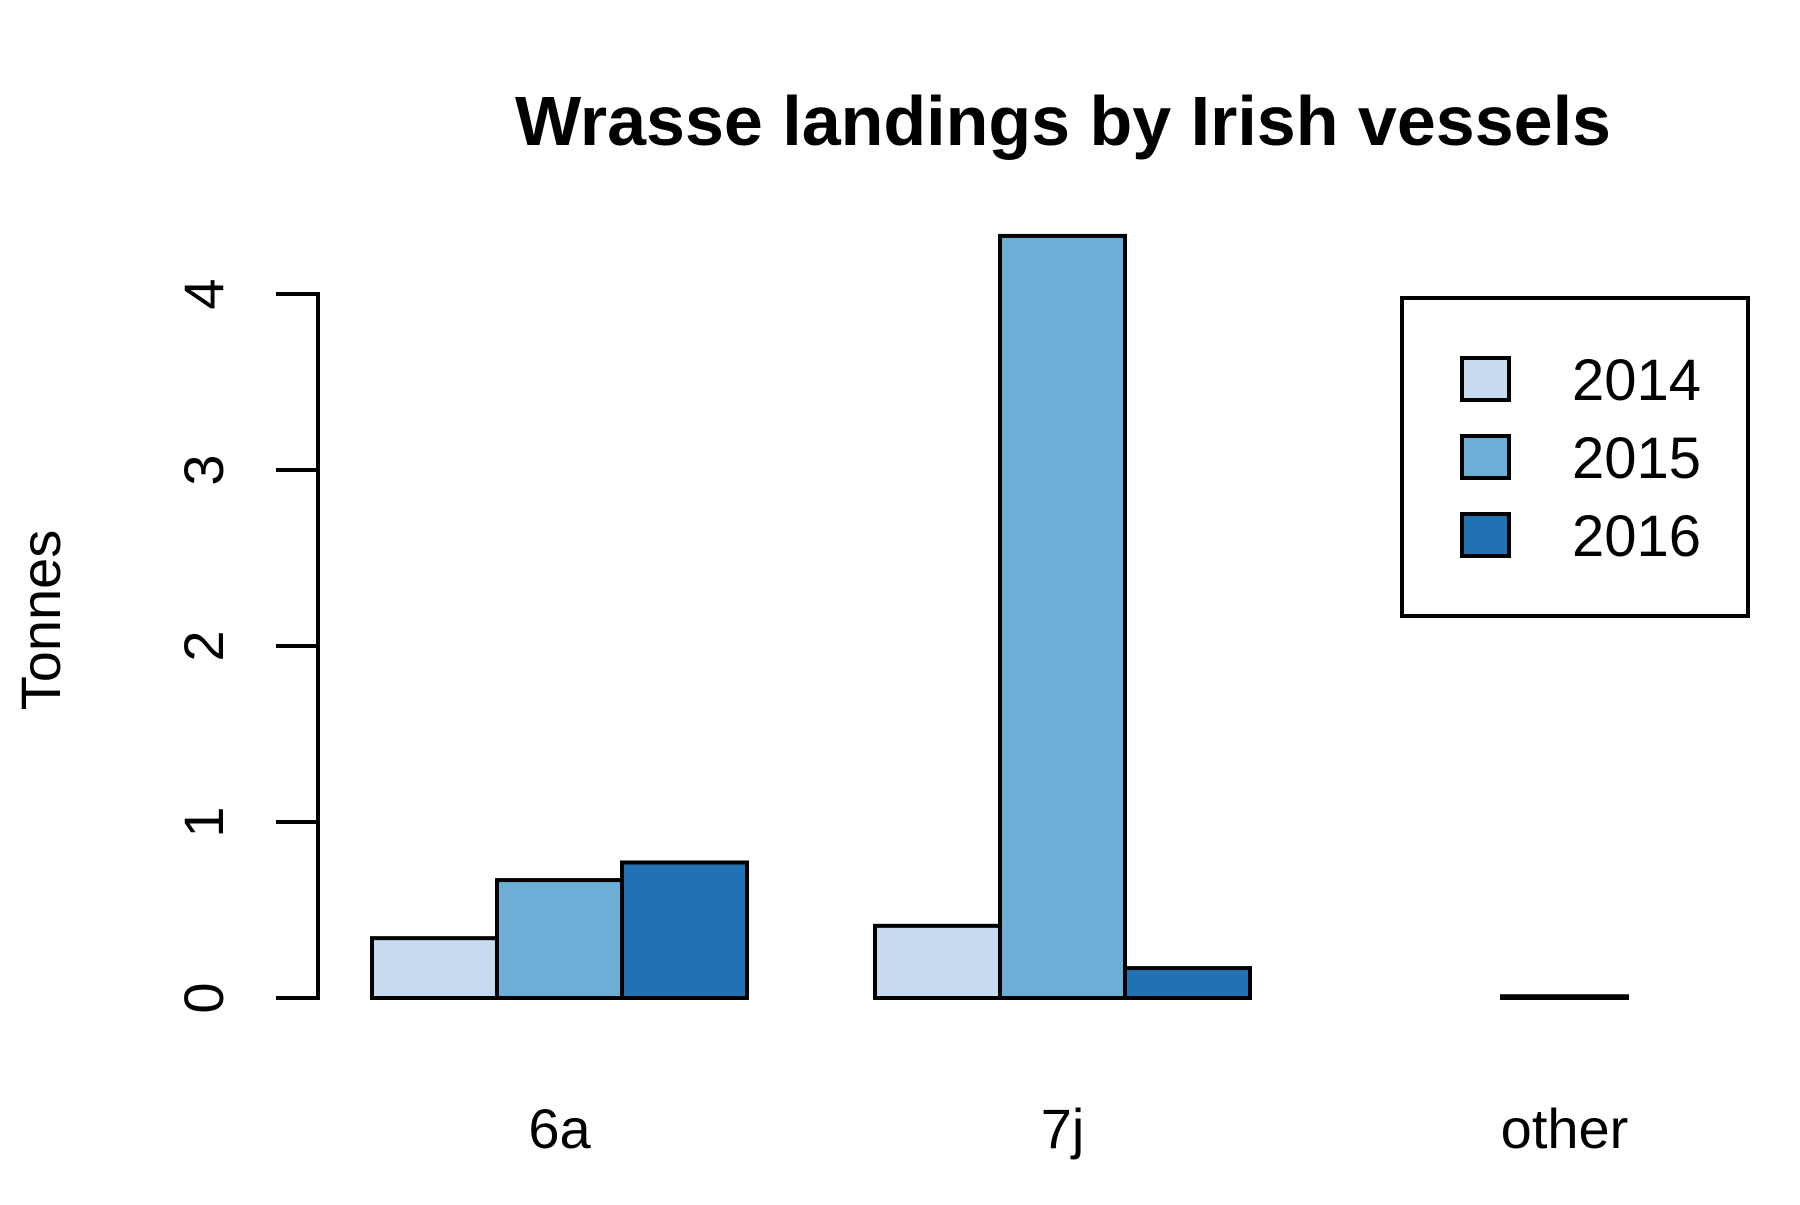 This screenshot has height=1205, width=1800. I want to click on bar-6a-2015, so click(559, 939).